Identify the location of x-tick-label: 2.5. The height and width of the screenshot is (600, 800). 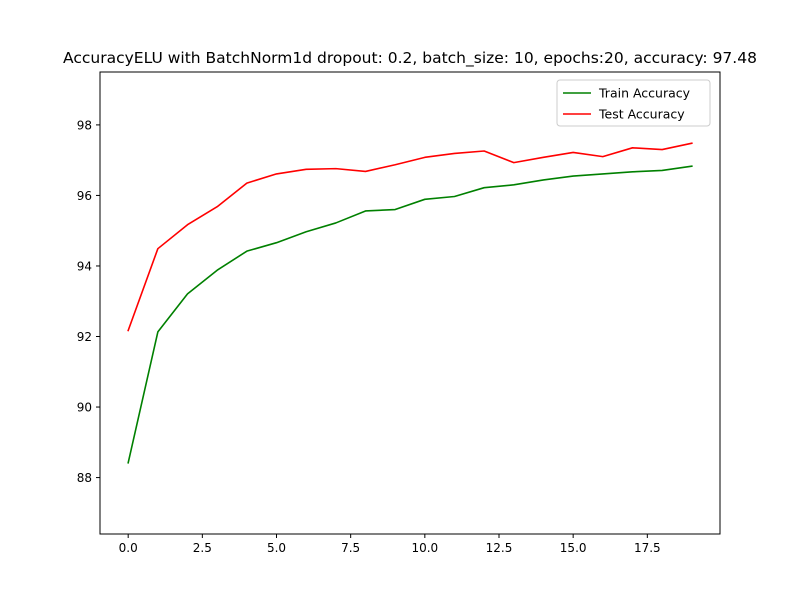
(202, 548).